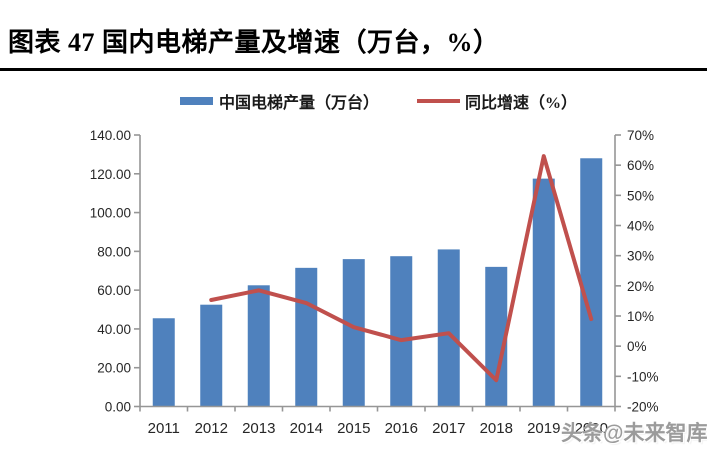 The width and height of the screenshot is (707, 454). What do you see at coordinates (211, 428) in the screenshot?
I see `x-category-label: 2012` at bounding box center [211, 428].